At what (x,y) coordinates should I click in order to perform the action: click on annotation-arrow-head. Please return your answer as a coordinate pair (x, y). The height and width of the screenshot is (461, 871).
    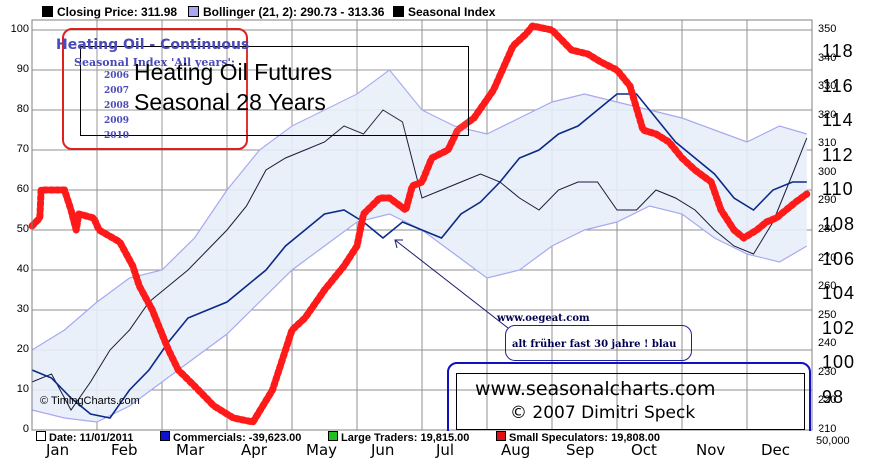
    Looking at the image, I should click on (398, 244).